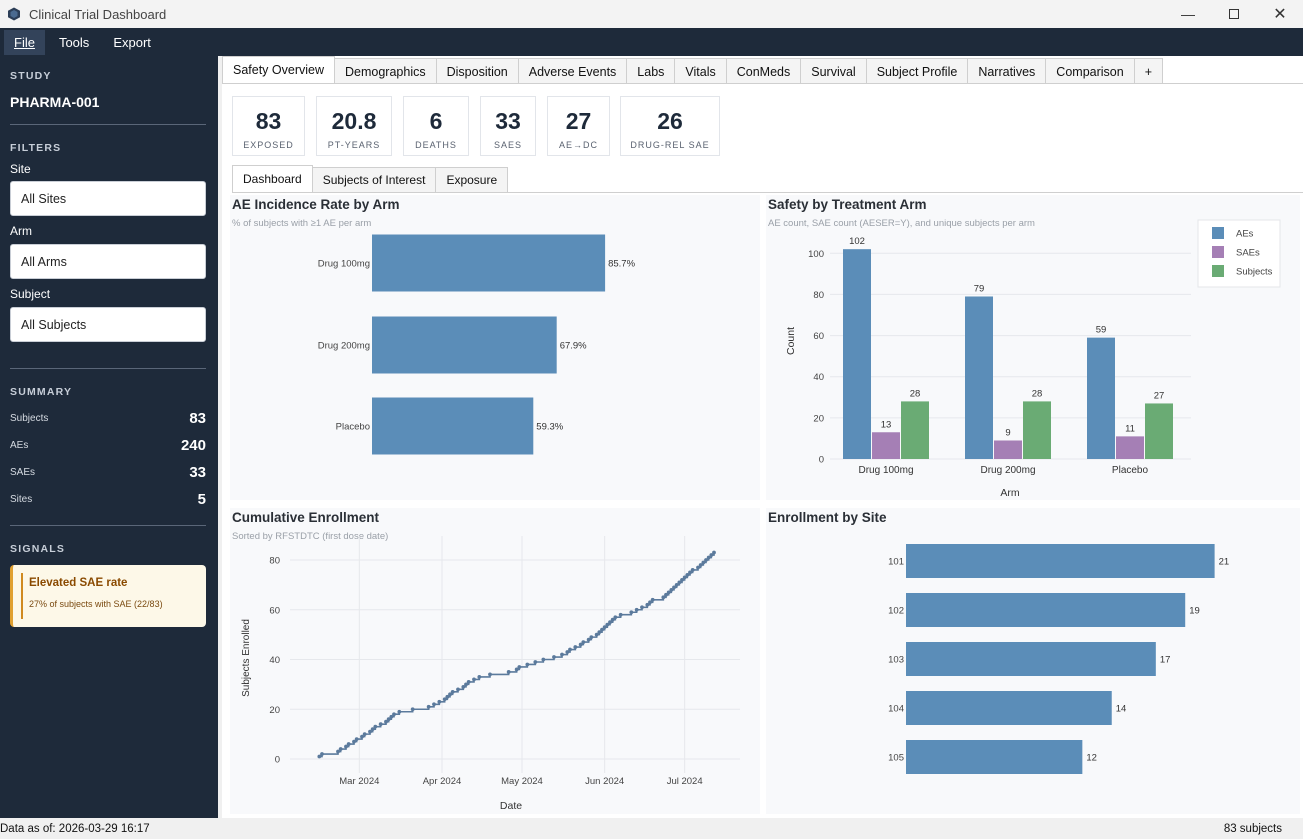  Describe the element at coordinates (132, 42) in the screenshot. I see `menu-export: Export` at that location.